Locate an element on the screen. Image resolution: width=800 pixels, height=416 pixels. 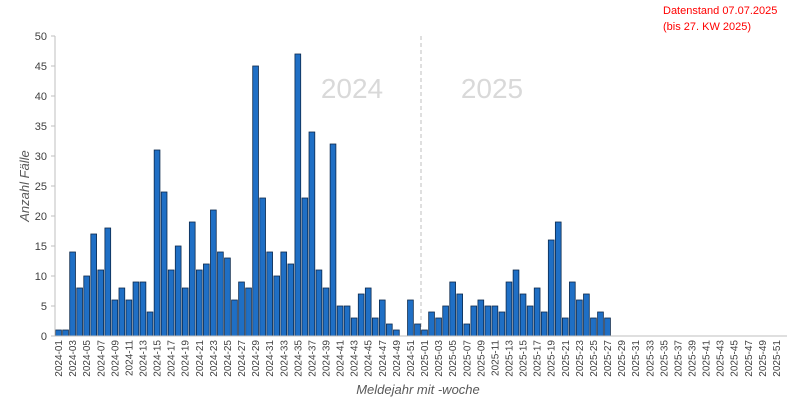
y-tick-label: 30 is located at coordinates (41, 157).